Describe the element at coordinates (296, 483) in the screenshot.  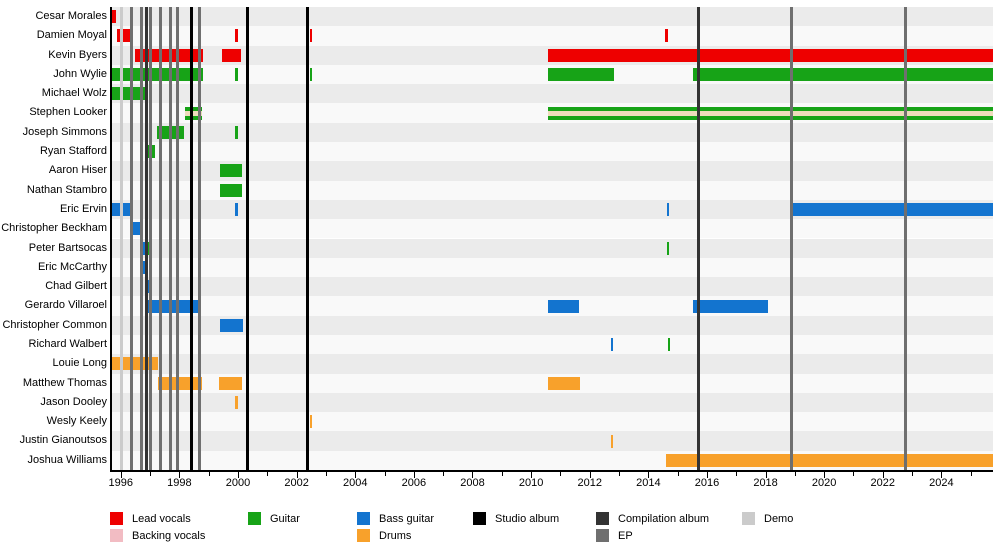
I see `x-tick-label: 2002` at that location.